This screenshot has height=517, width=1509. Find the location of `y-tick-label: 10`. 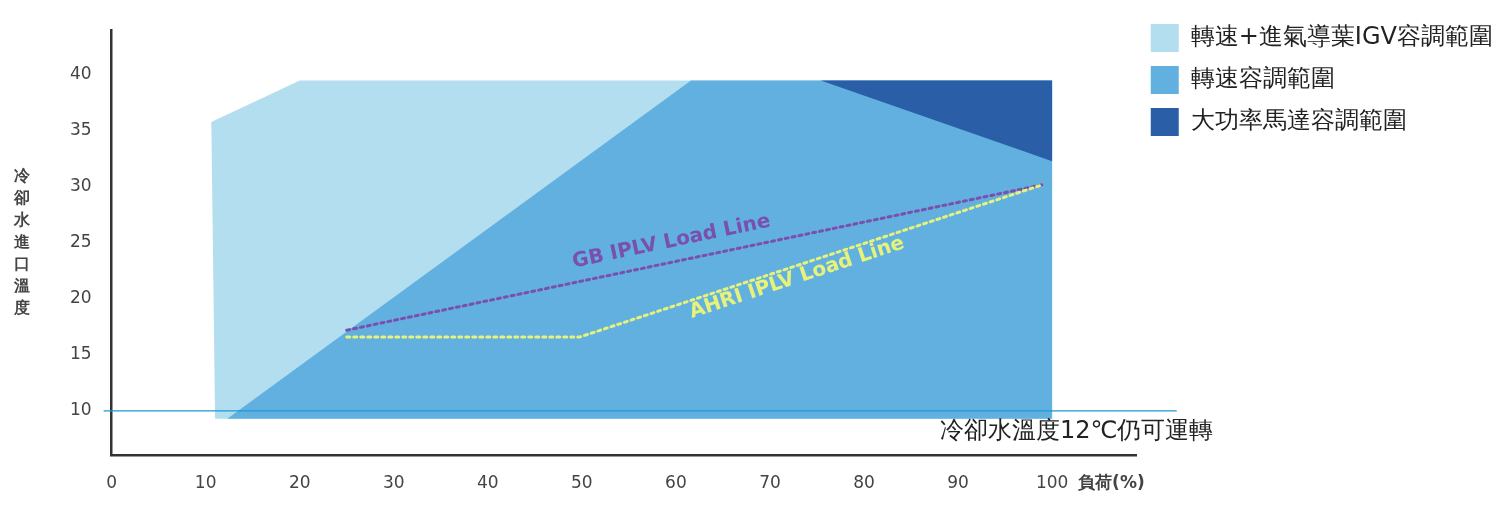

y-tick-label: 10 is located at coordinates (80, 409).